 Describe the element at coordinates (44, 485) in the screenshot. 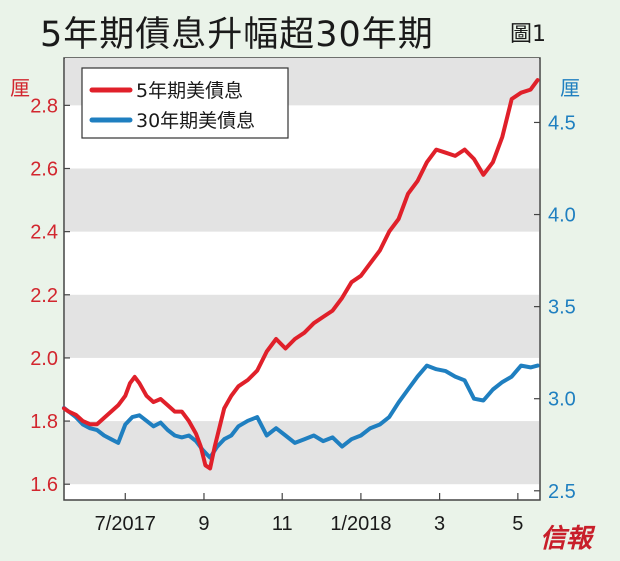

I see `left-tick-label: 1.6` at that location.